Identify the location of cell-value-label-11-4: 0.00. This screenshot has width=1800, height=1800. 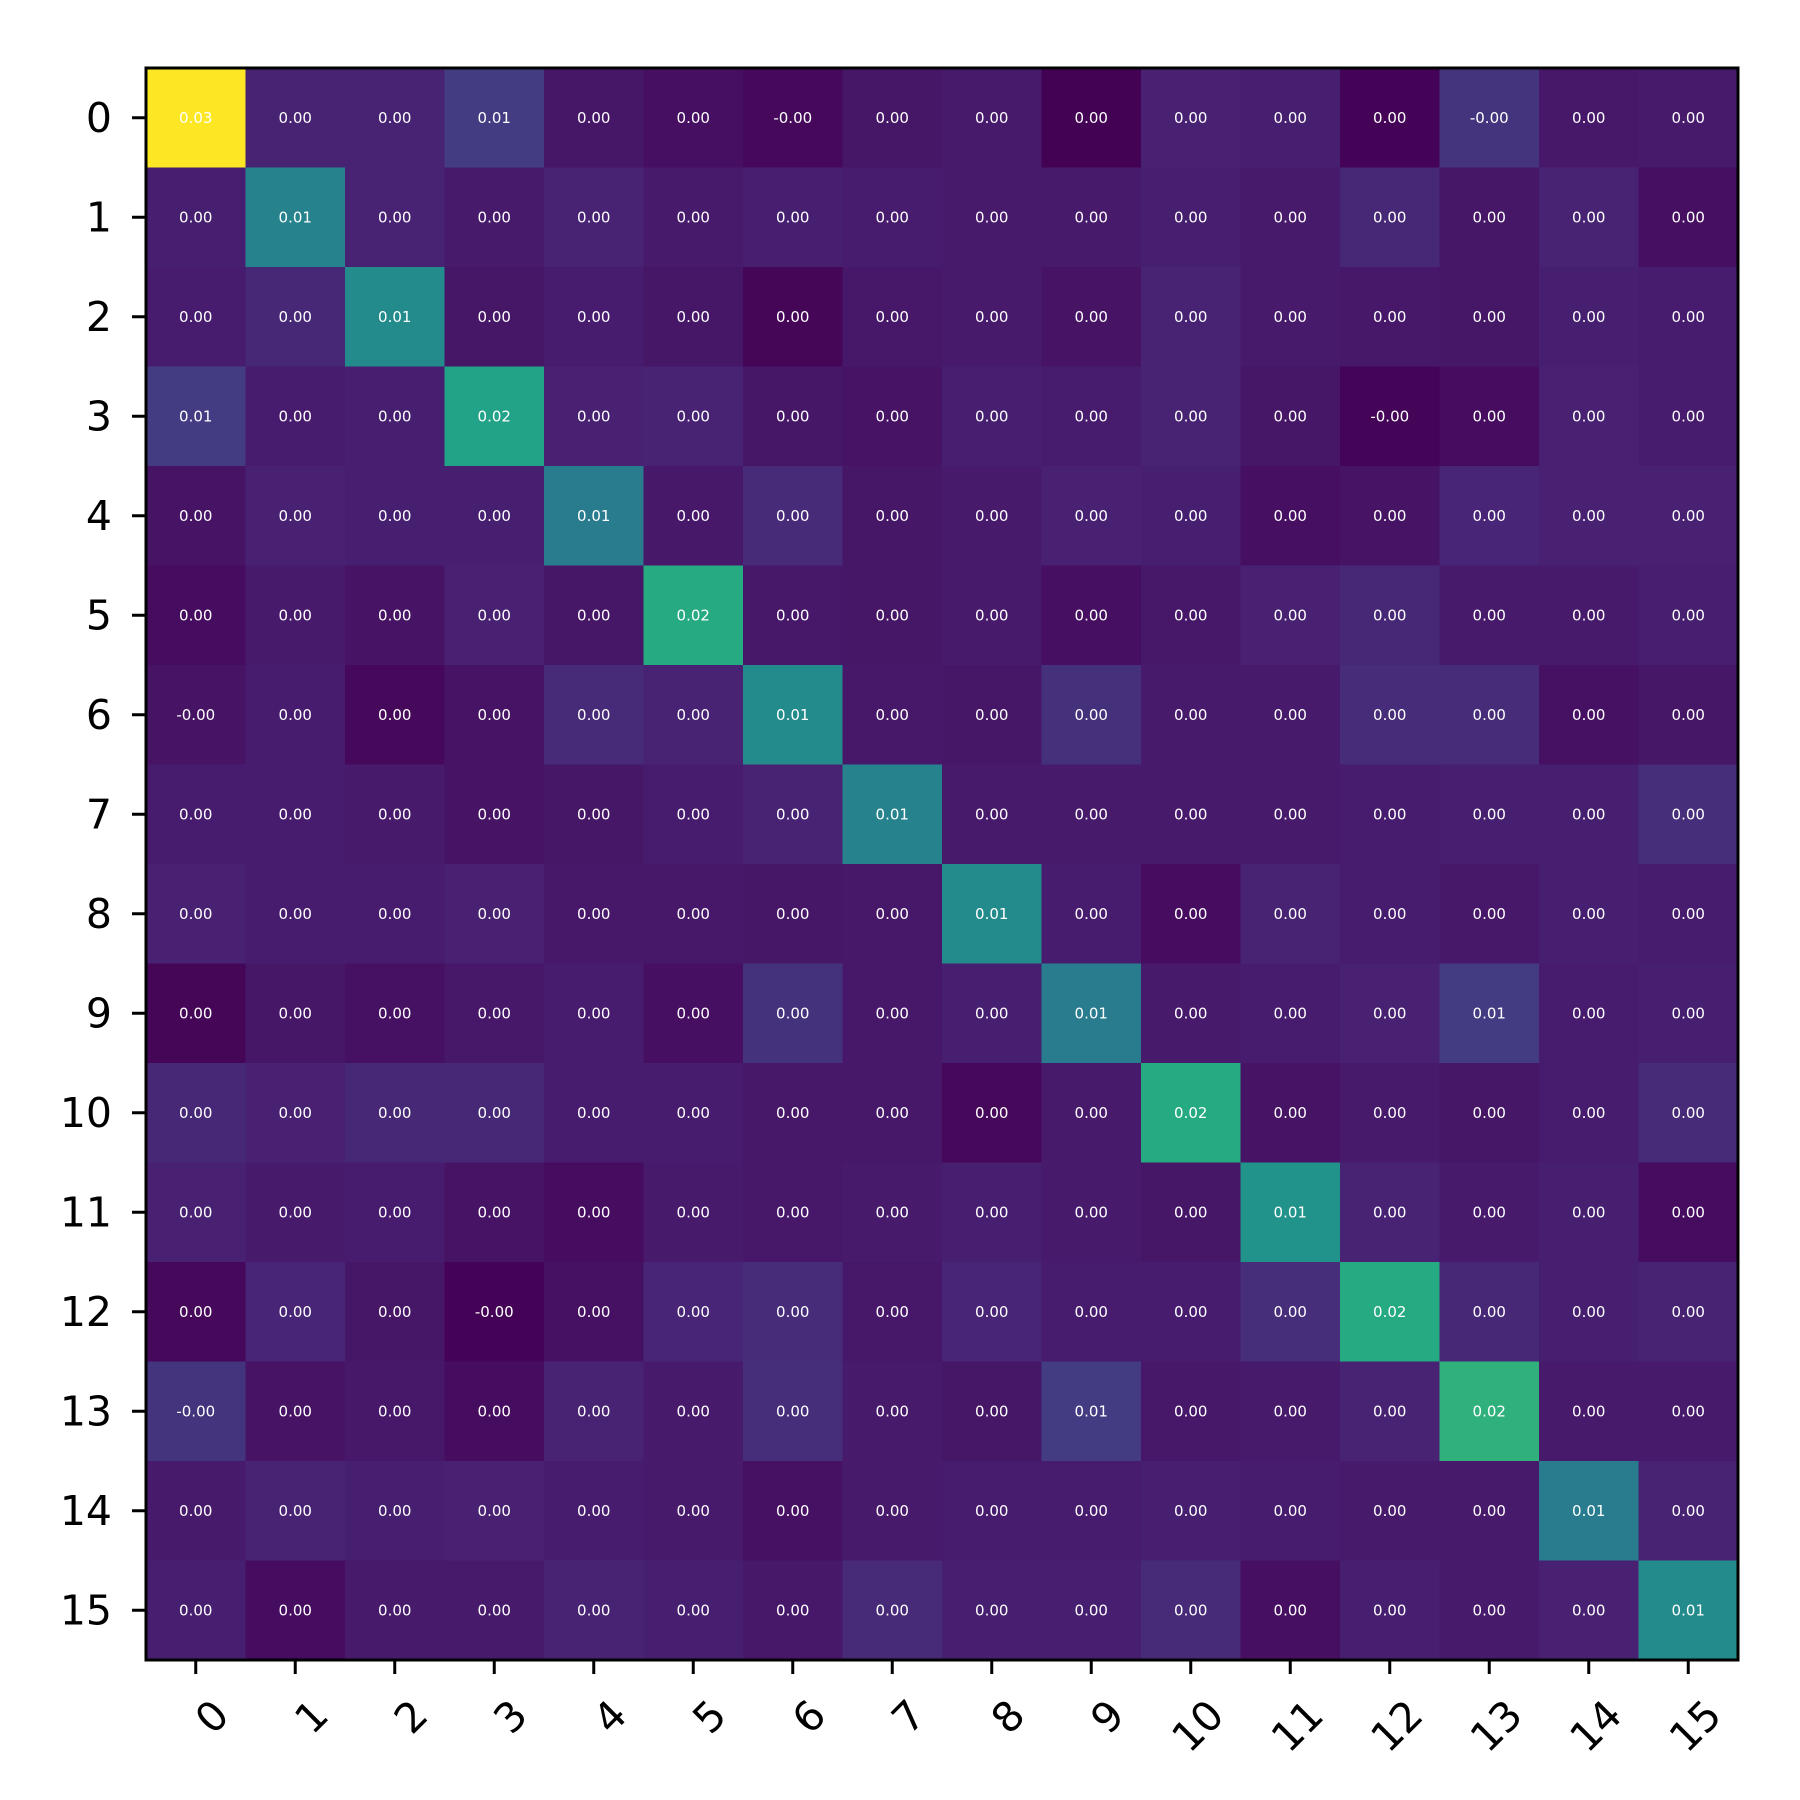
(593, 1212).